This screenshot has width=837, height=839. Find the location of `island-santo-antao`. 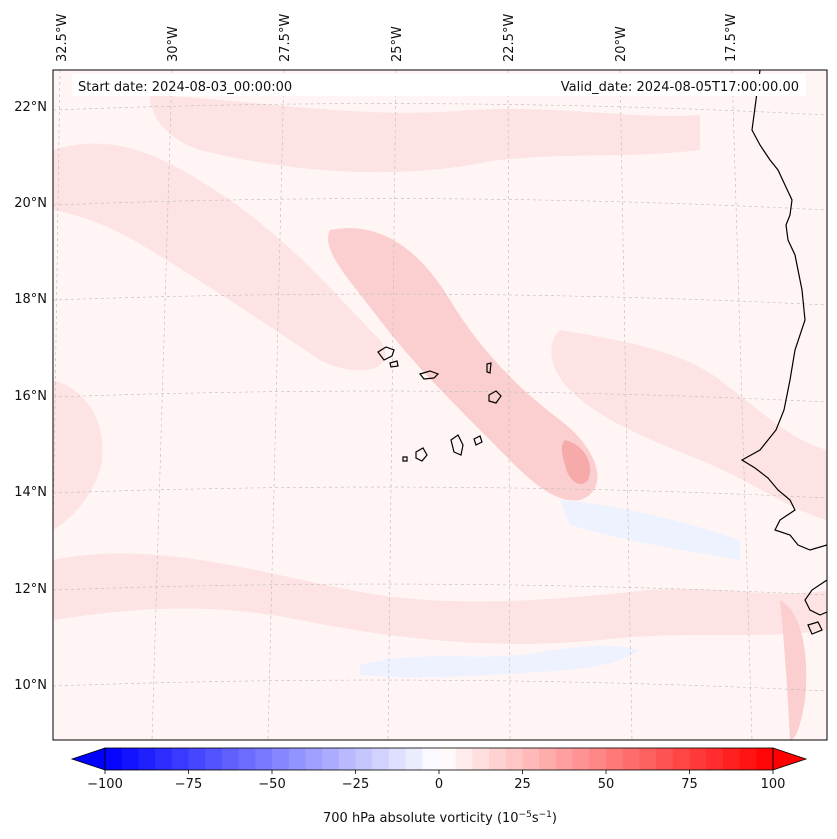

island-santo-antao is located at coordinates (386, 353).